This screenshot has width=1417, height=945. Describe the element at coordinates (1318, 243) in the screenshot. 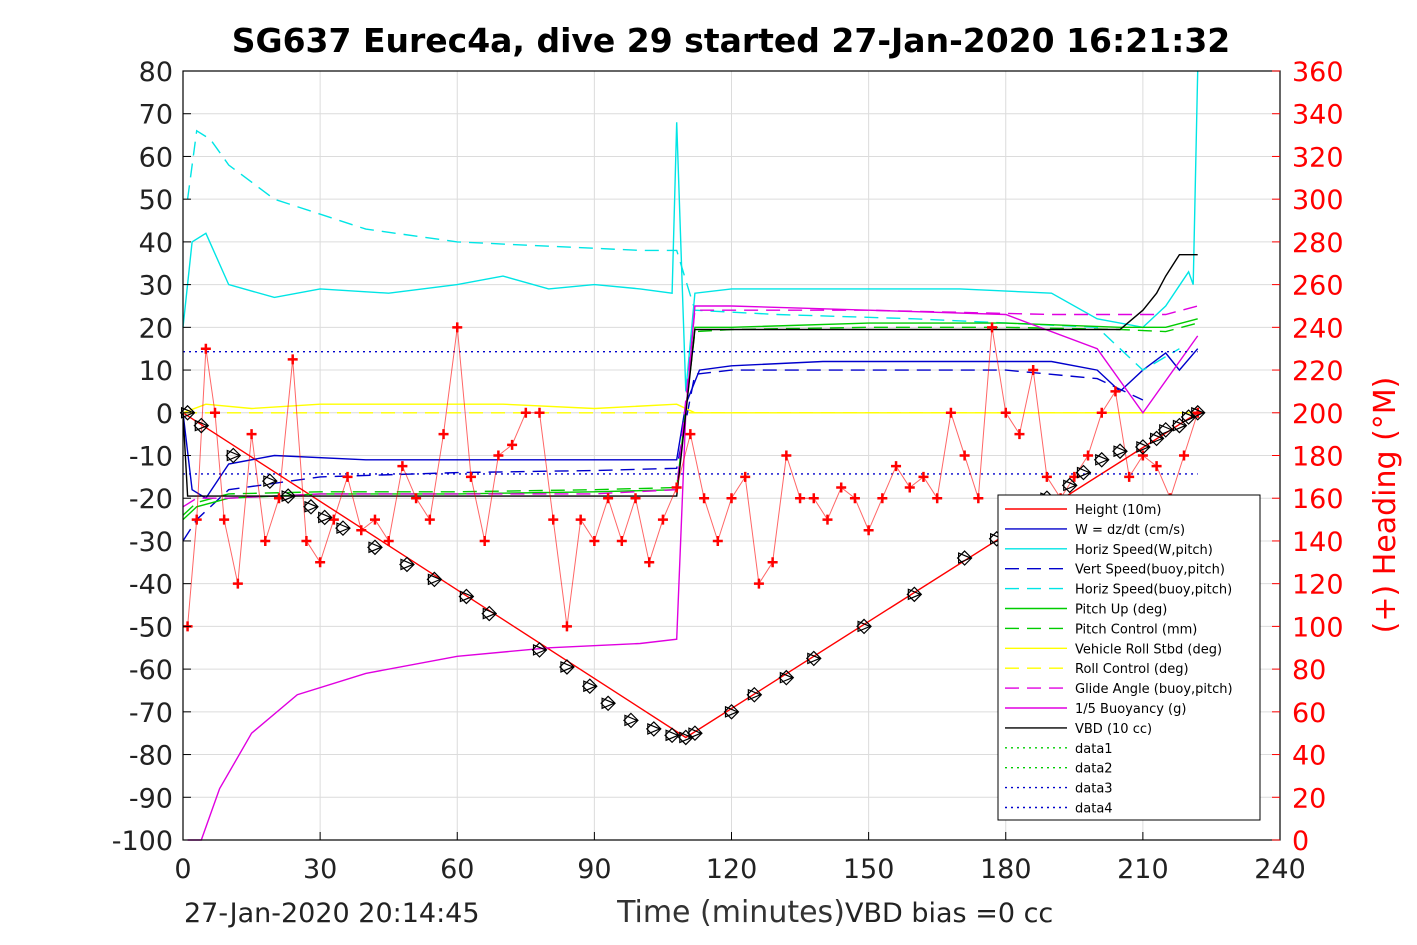

I see `y2-tick-label: 280` at that location.